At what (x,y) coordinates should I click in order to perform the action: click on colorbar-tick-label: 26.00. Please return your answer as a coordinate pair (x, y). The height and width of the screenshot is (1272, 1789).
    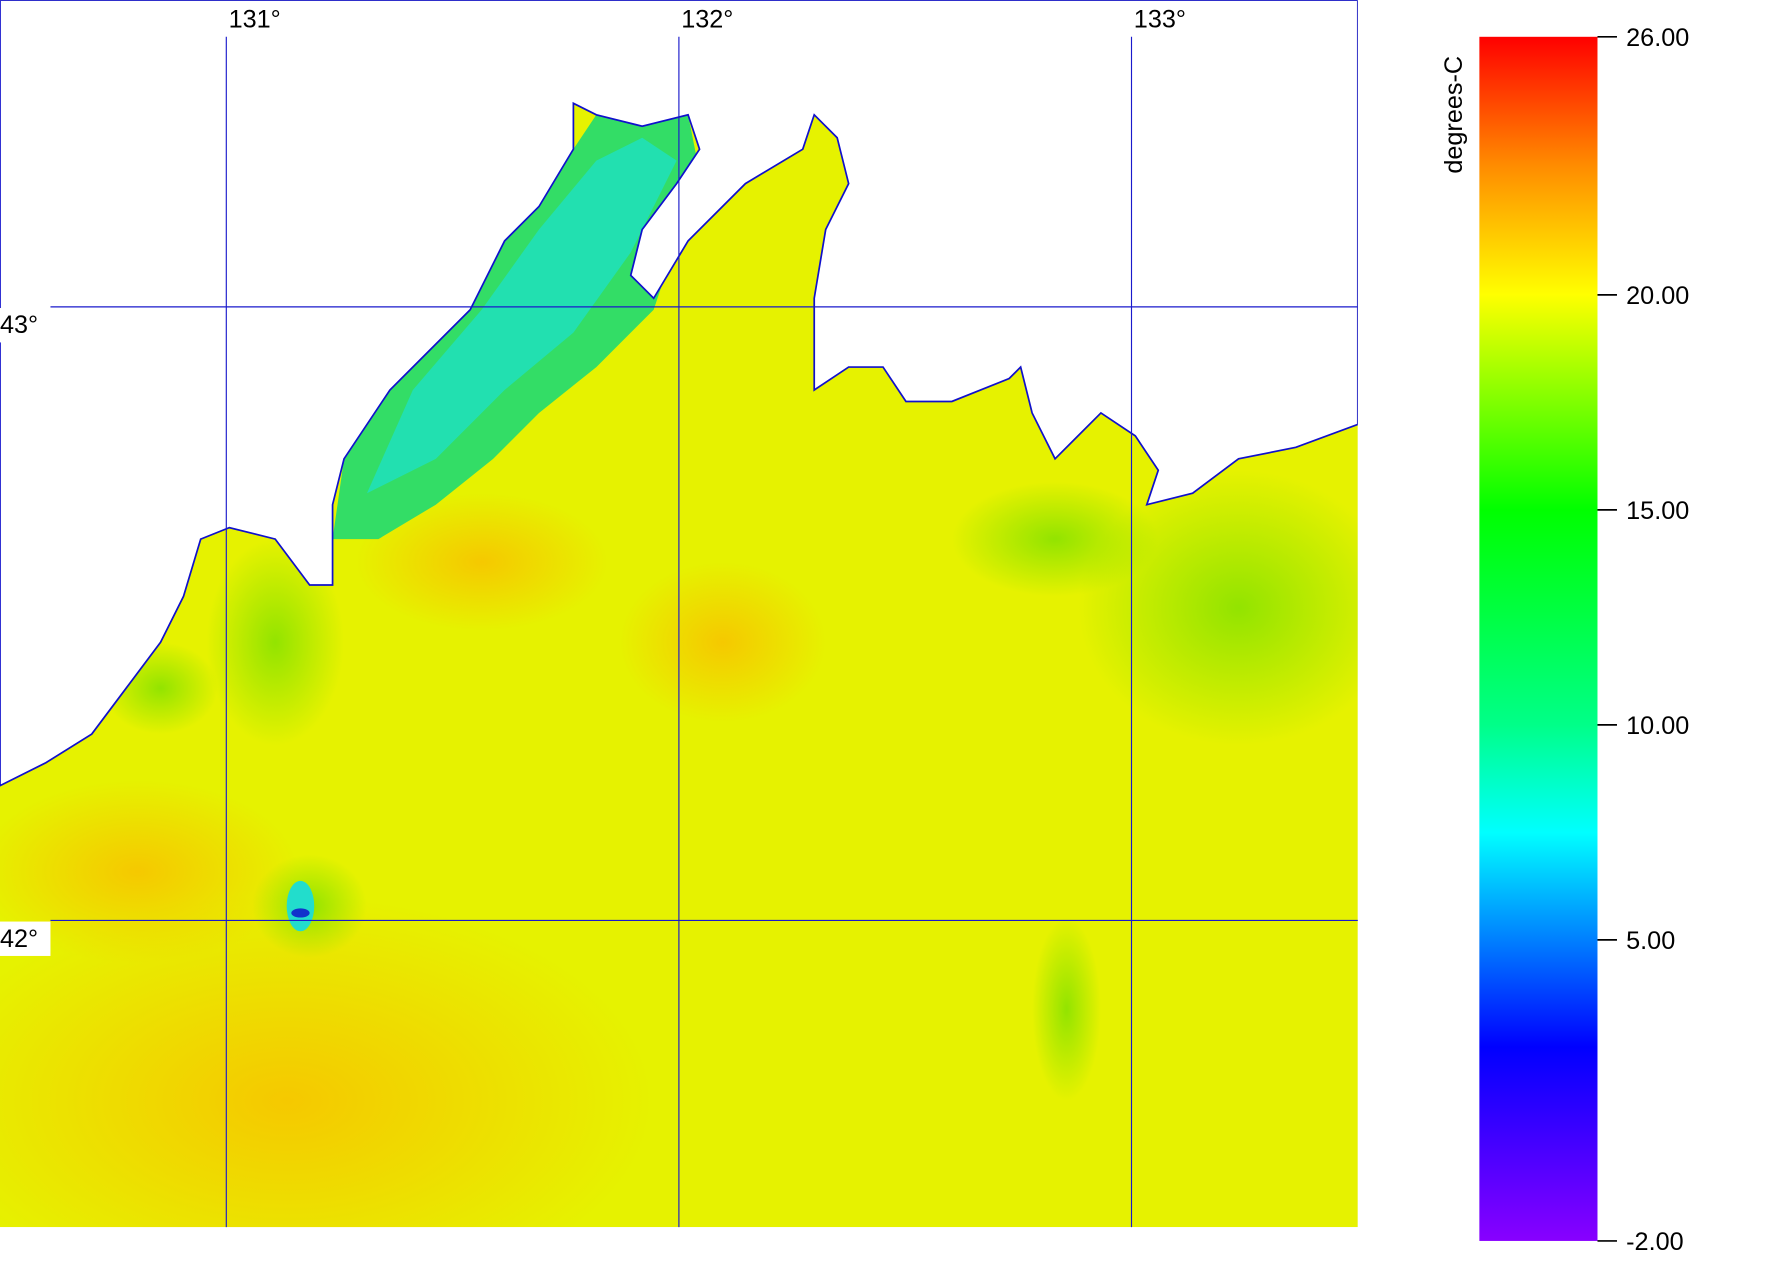
    Looking at the image, I should click on (1657, 38).